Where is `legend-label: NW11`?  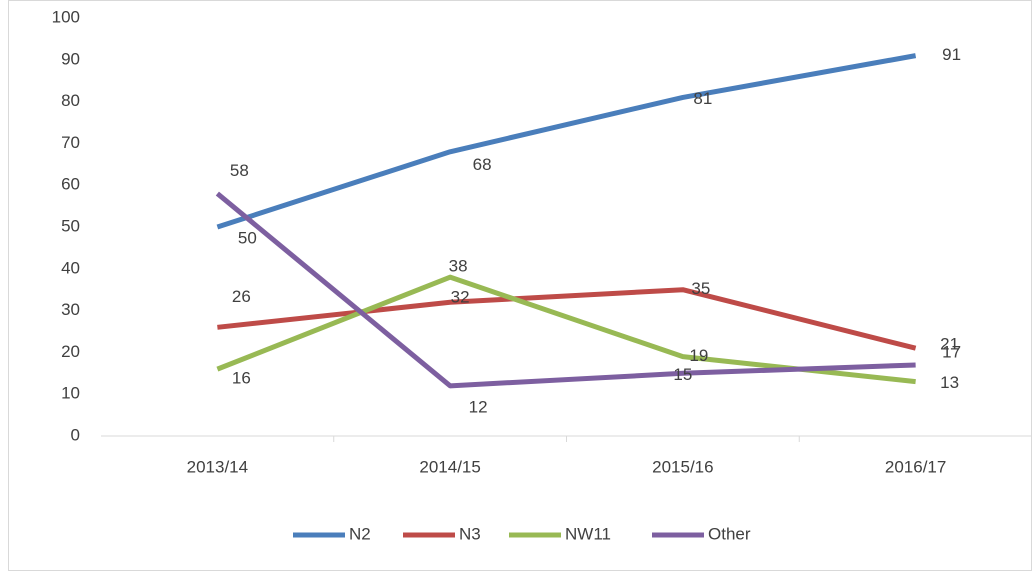
legend-label: NW11 is located at coordinates (588, 533).